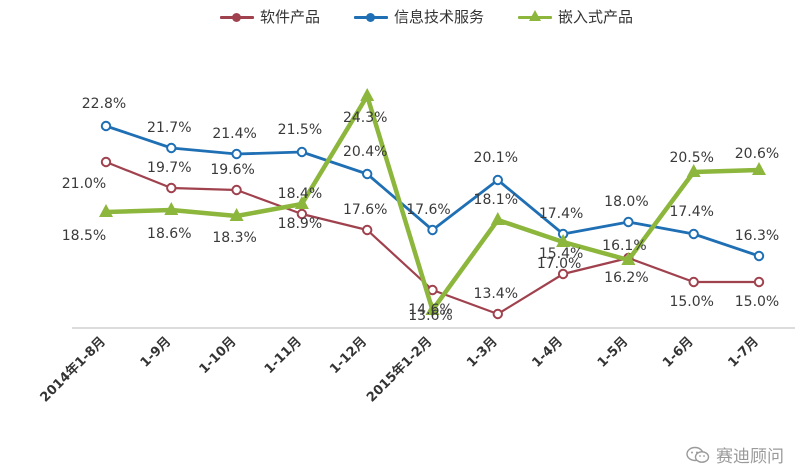 The image size is (800, 473). I want to click on data-label-it-service: 18.0%, so click(626, 202).